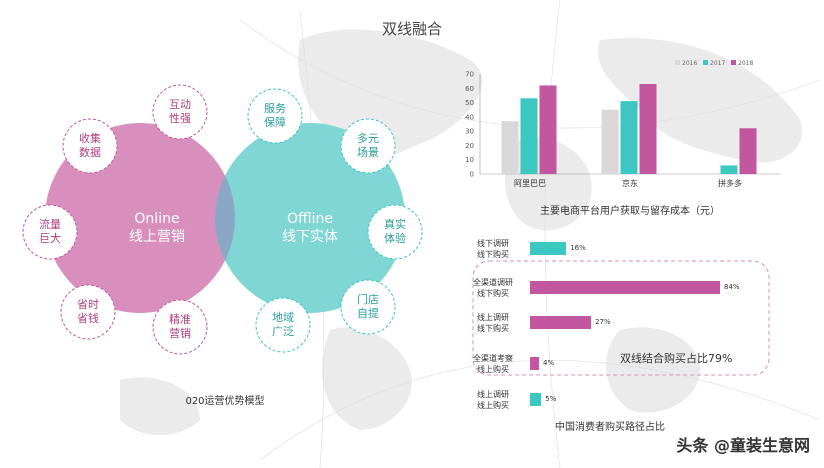 The height and width of the screenshot is (468, 824). I want to click on venn-caption: 020运营优势模型, so click(225, 401).